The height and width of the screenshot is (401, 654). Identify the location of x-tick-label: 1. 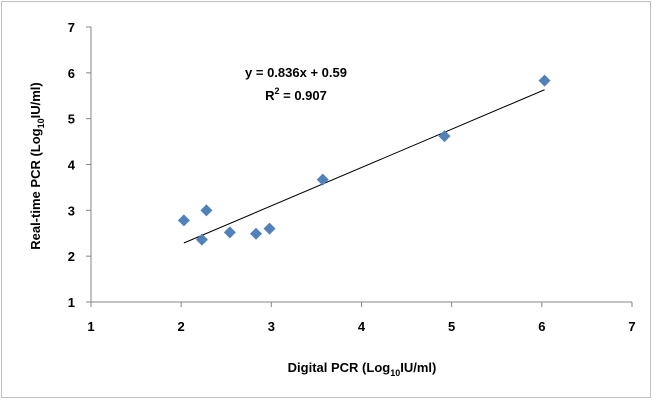
(90, 326).